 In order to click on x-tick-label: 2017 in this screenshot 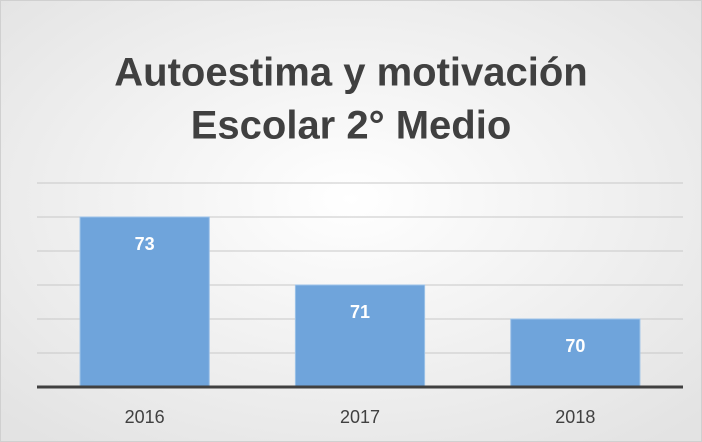, I will do `click(360, 417)`.